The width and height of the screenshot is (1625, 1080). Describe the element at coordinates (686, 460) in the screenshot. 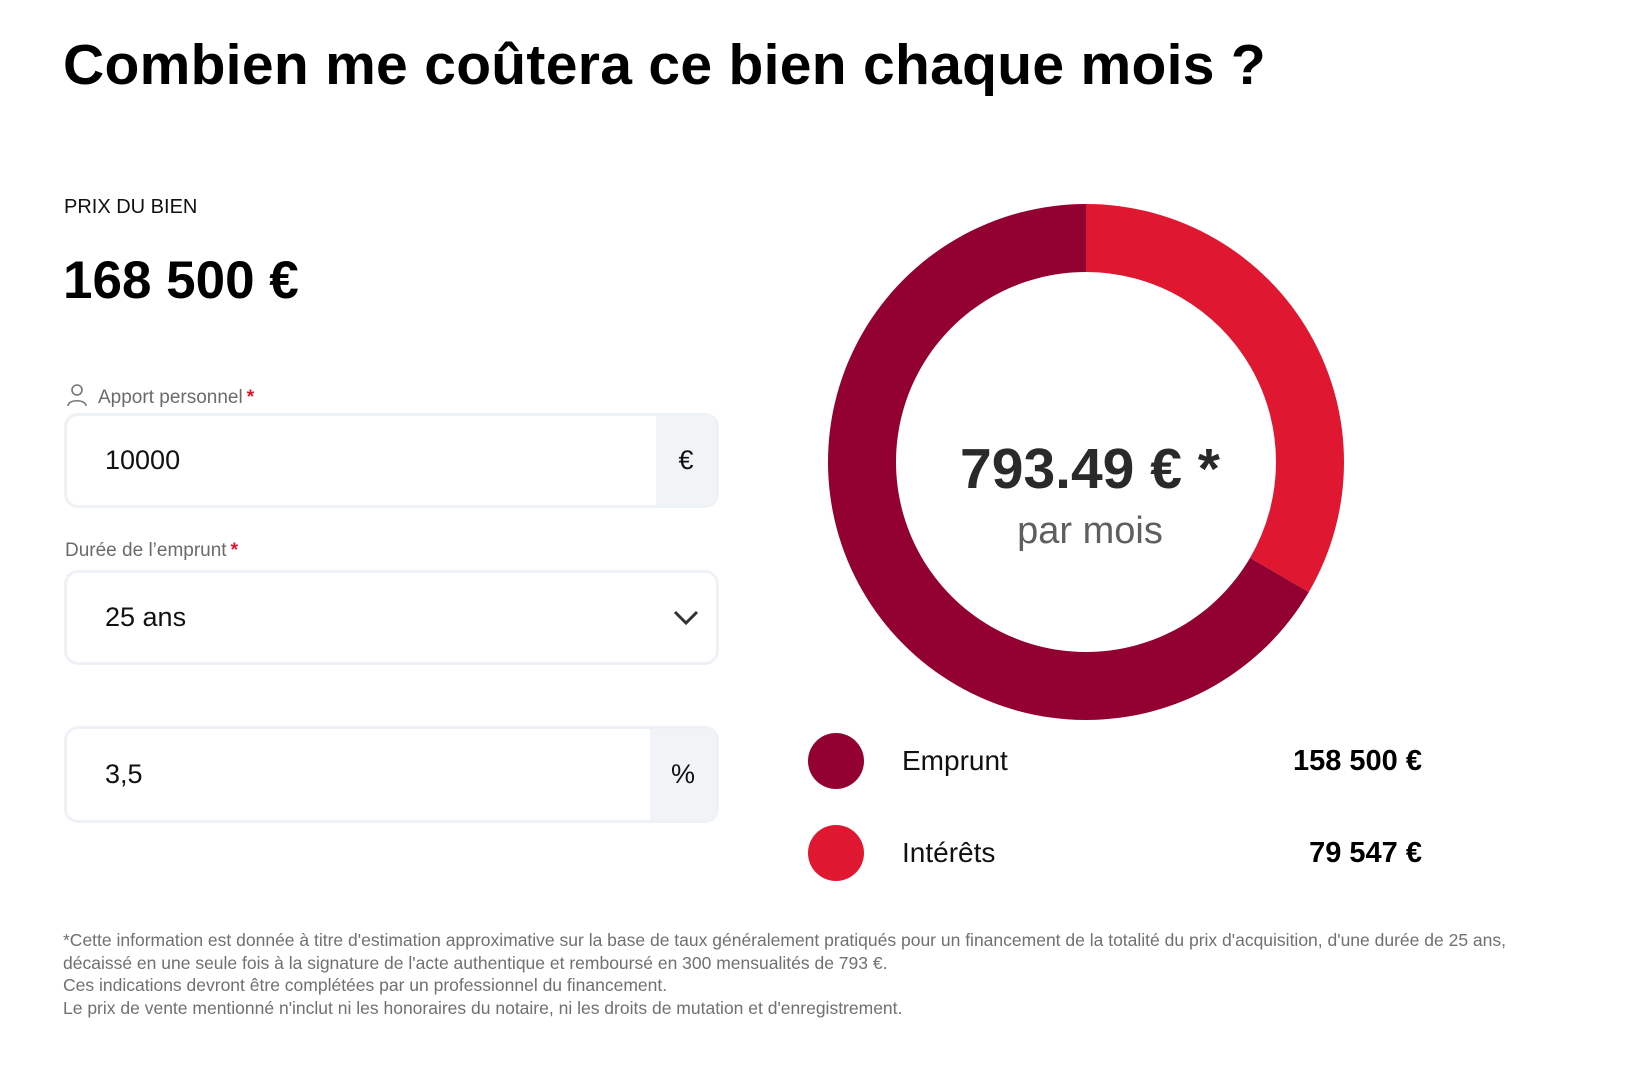

I see `euro-unit: €` at that location.